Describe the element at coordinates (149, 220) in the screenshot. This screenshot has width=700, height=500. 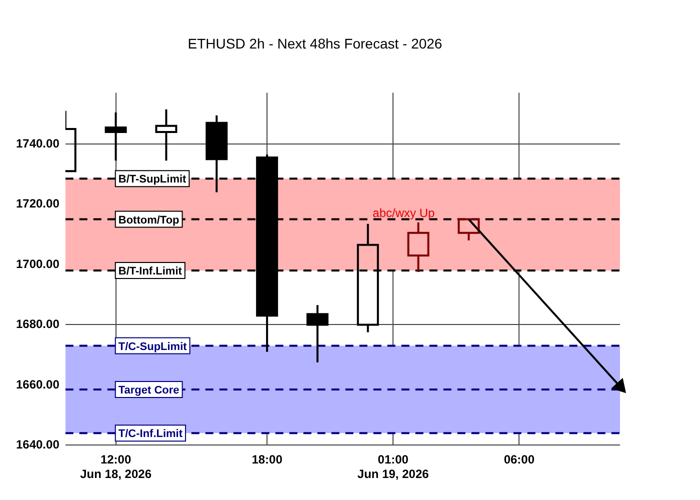
I see `ref-line-label: Bottom/Top` at that location.